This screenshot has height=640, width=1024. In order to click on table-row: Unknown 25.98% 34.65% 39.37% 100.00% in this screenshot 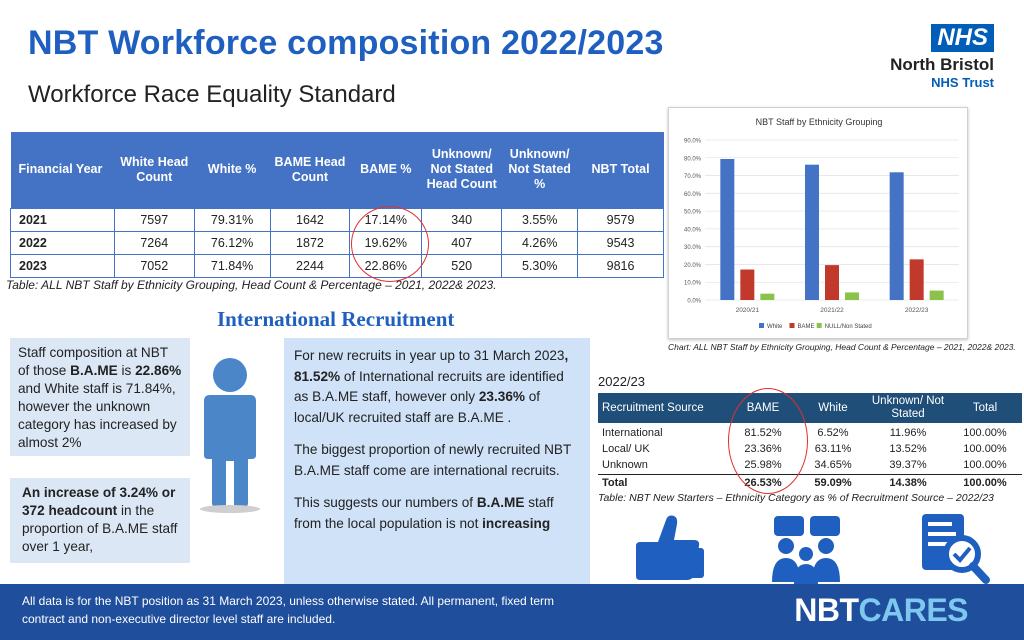, I will do `click(810, 465)`.